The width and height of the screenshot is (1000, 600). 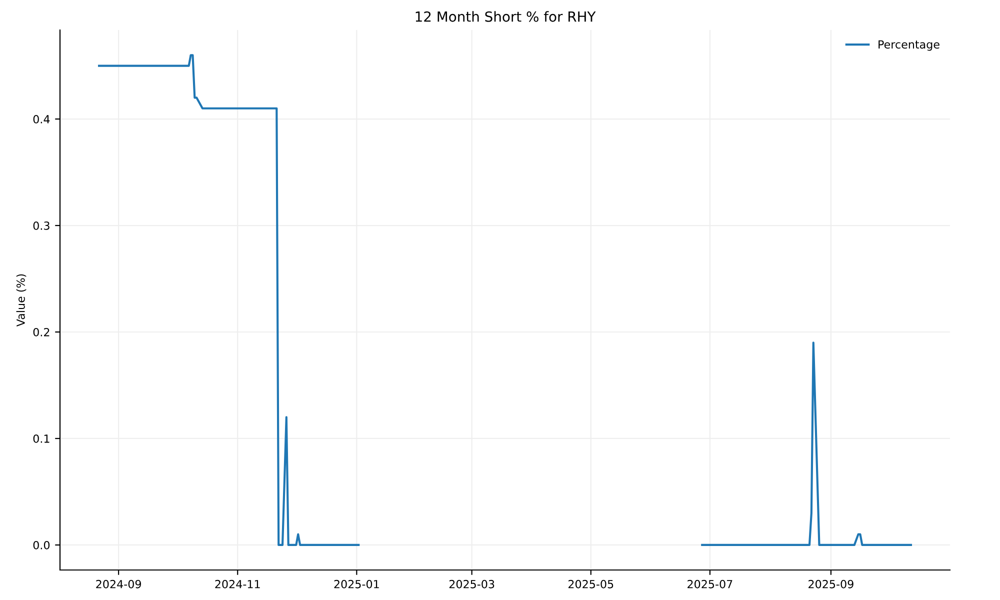 I want to click on y-tick-label: 0.4, so click(x=41, y=119).